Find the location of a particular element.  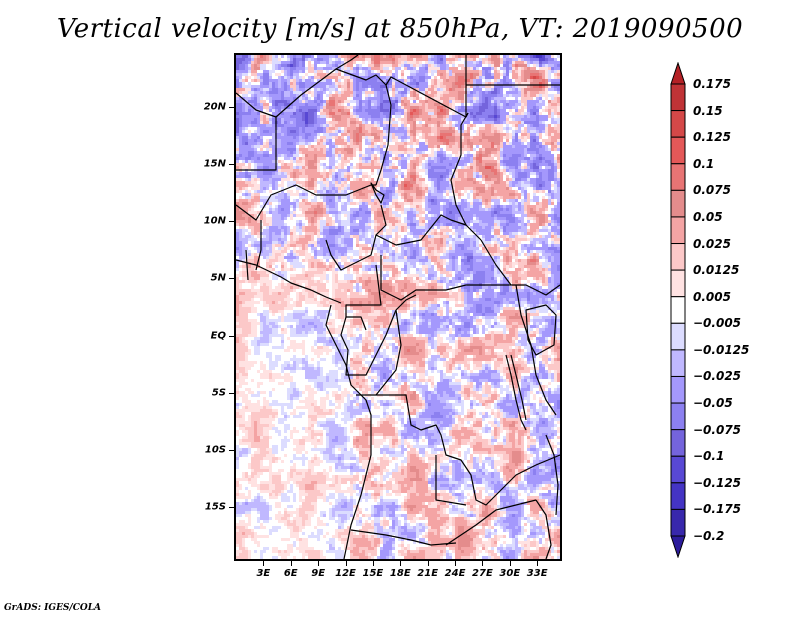

colorbar-swatches is located at coordinates (678, 310).